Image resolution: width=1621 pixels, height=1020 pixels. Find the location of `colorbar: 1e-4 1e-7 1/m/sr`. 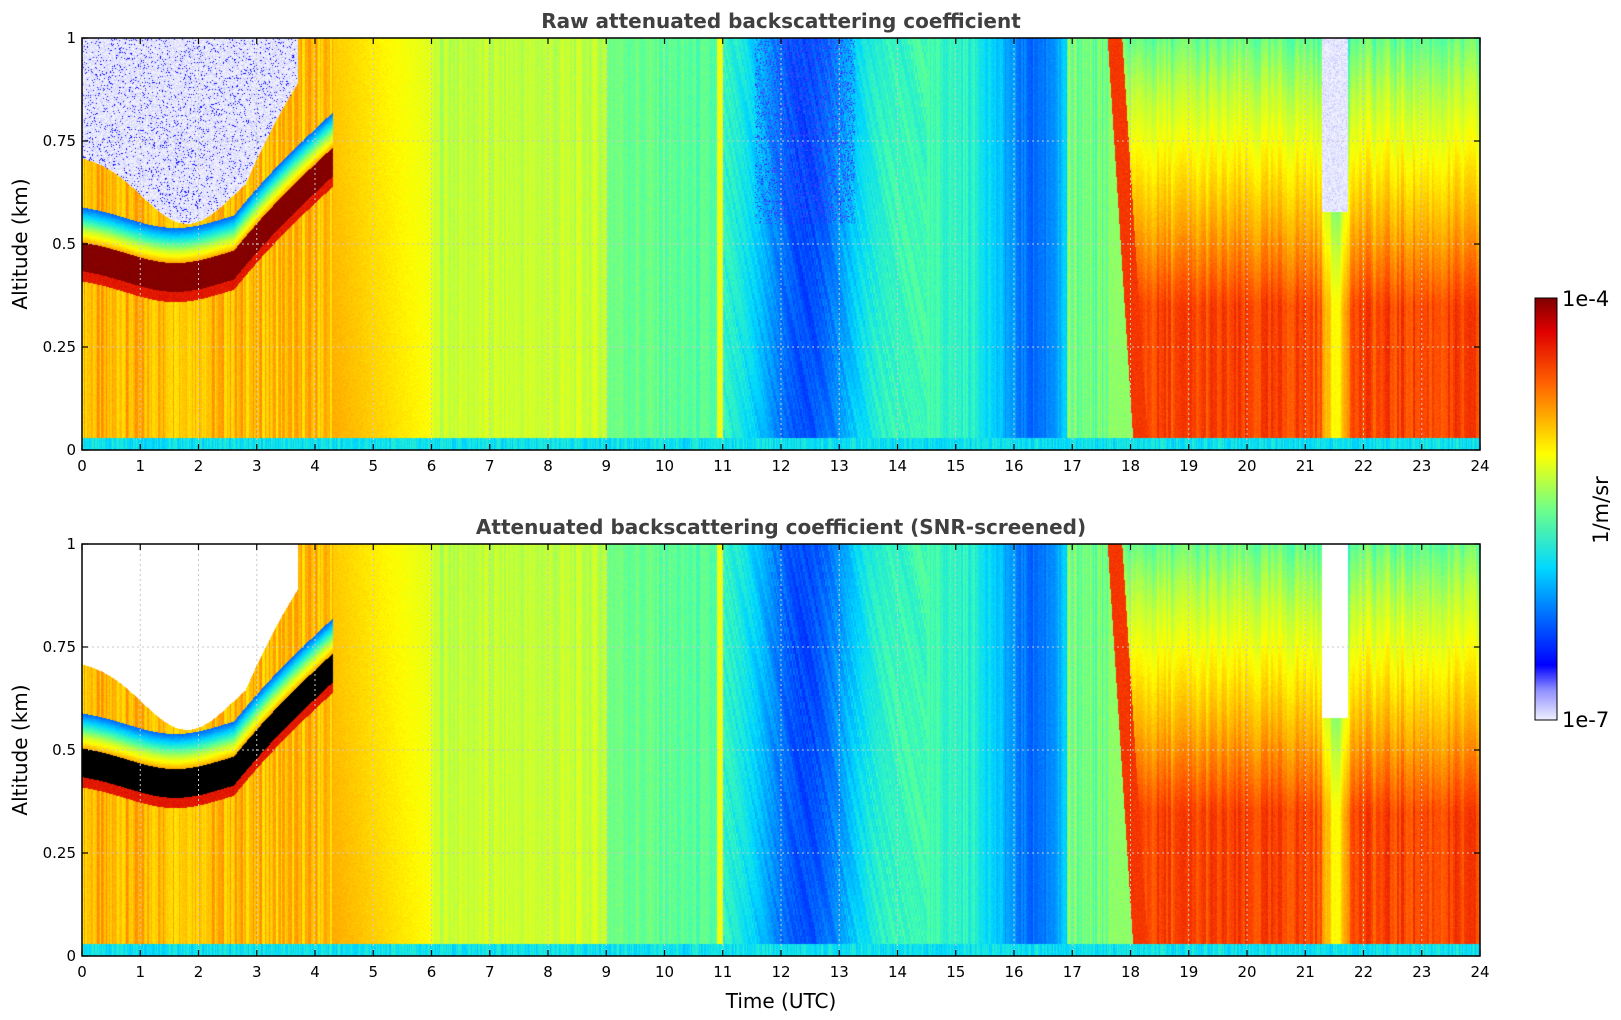

colorbar: 1e-4 1e-7 1/m/sr is located at coordinates (1573, 509).